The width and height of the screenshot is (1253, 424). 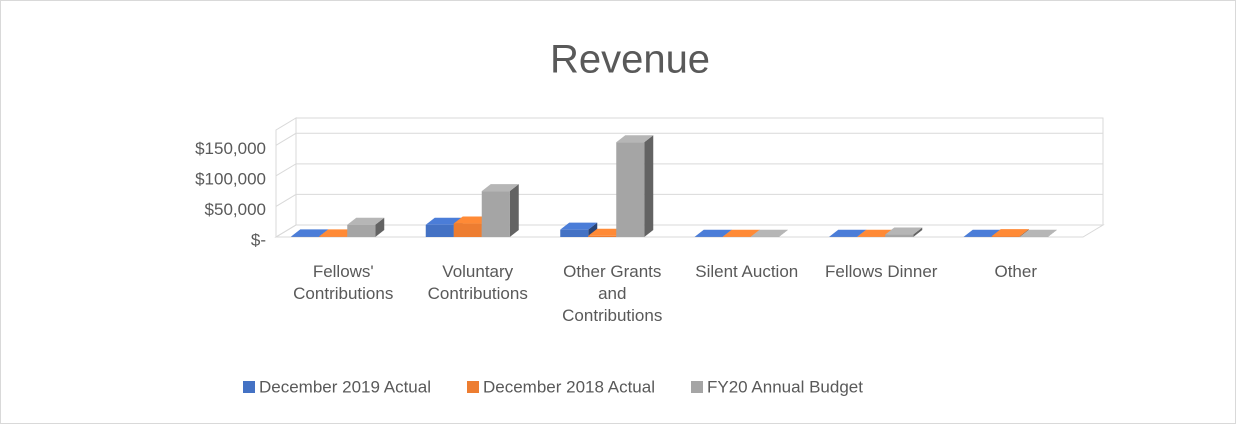 I want to click on x-tick-label: Other, so click(x=1016, y=271).